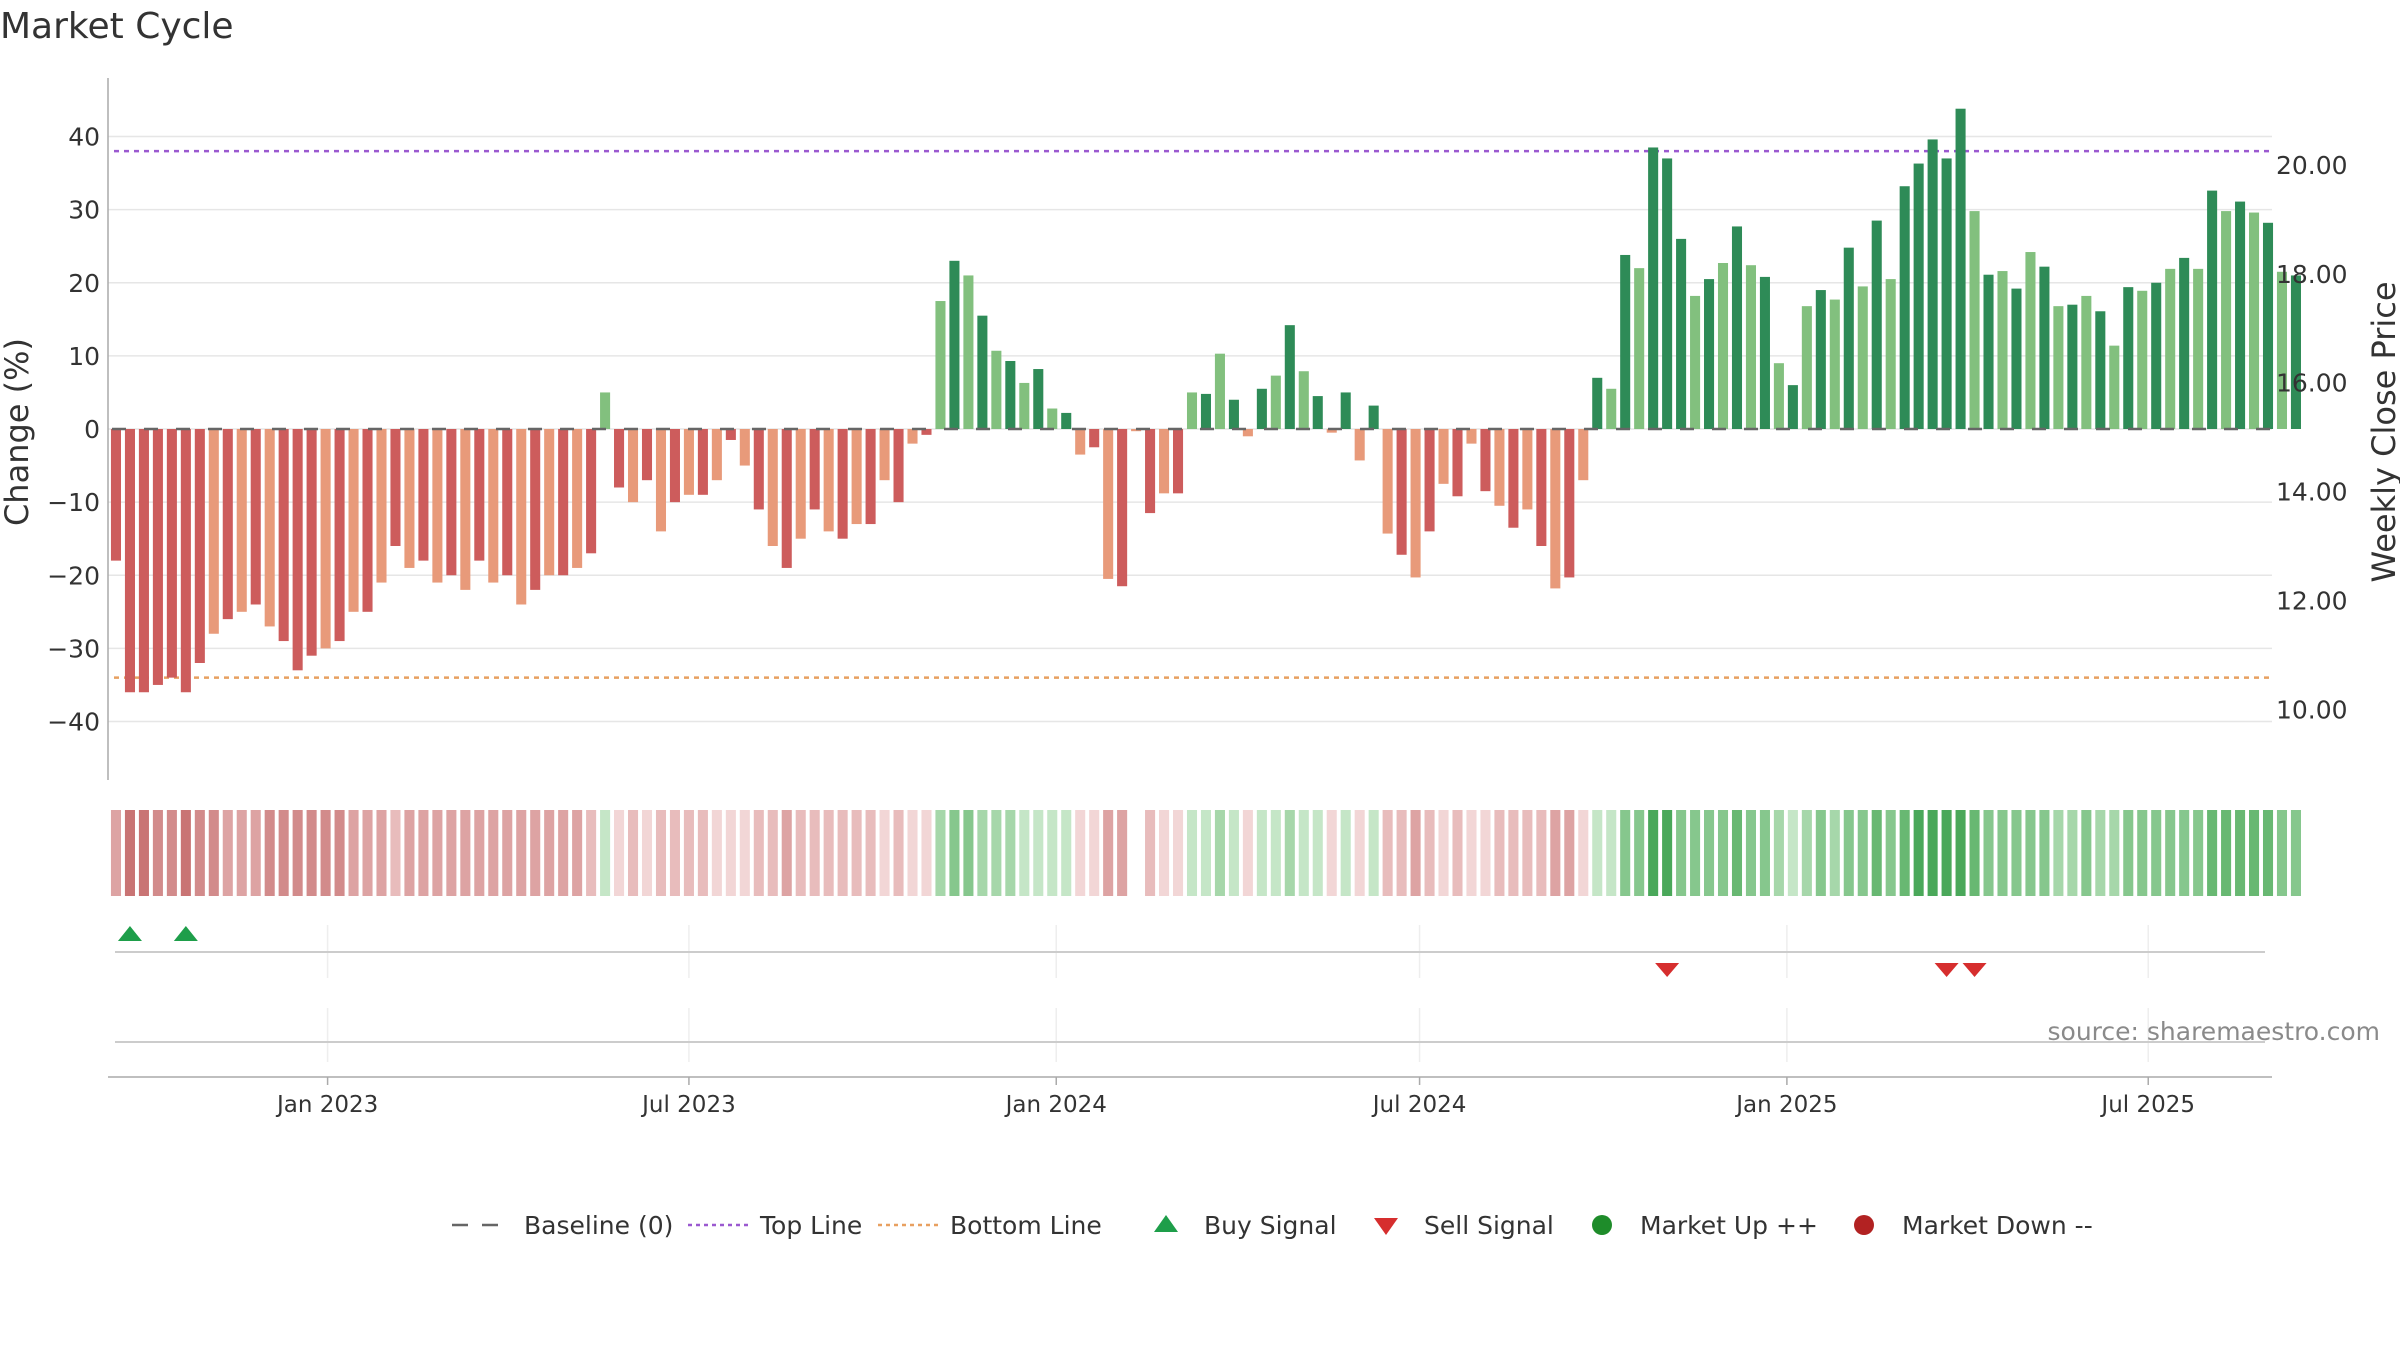 The height and width of the screenshot is (1350, 2400). Describe the element at coordinates (1419, 1105) in the screenshot. I see `x-tick-label: Jul 2024` at that location.